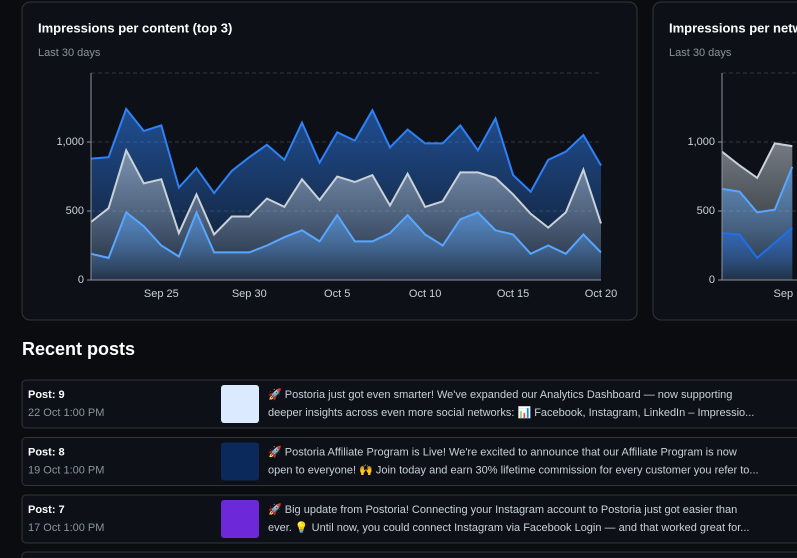 The height and width of the screenshot is (558, 797). I want to click on chart-title: Impressions per netw, so click(733, 27).